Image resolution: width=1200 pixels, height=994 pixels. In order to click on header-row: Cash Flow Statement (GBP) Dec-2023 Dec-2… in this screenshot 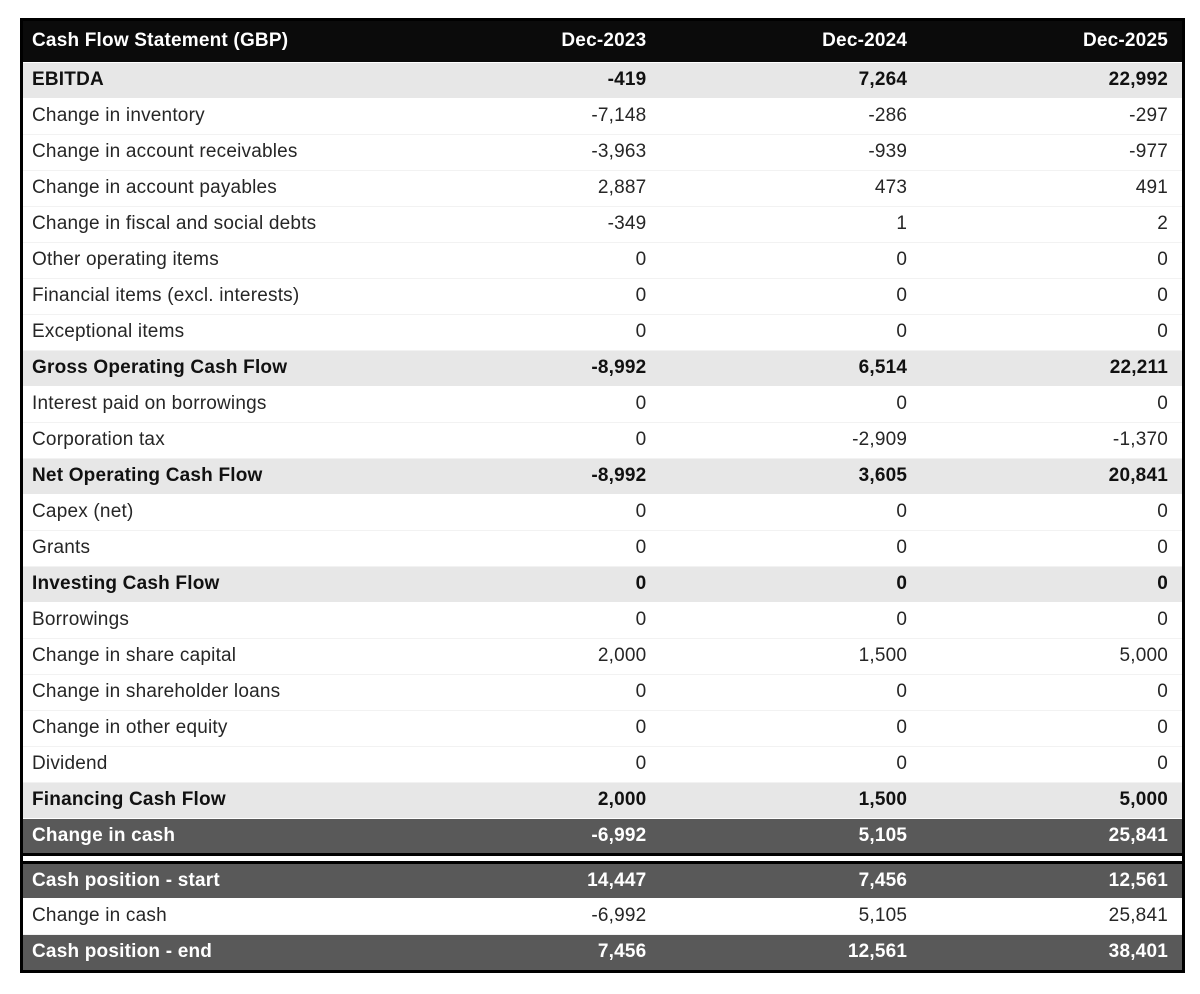, I will do `click(602, 41)`.